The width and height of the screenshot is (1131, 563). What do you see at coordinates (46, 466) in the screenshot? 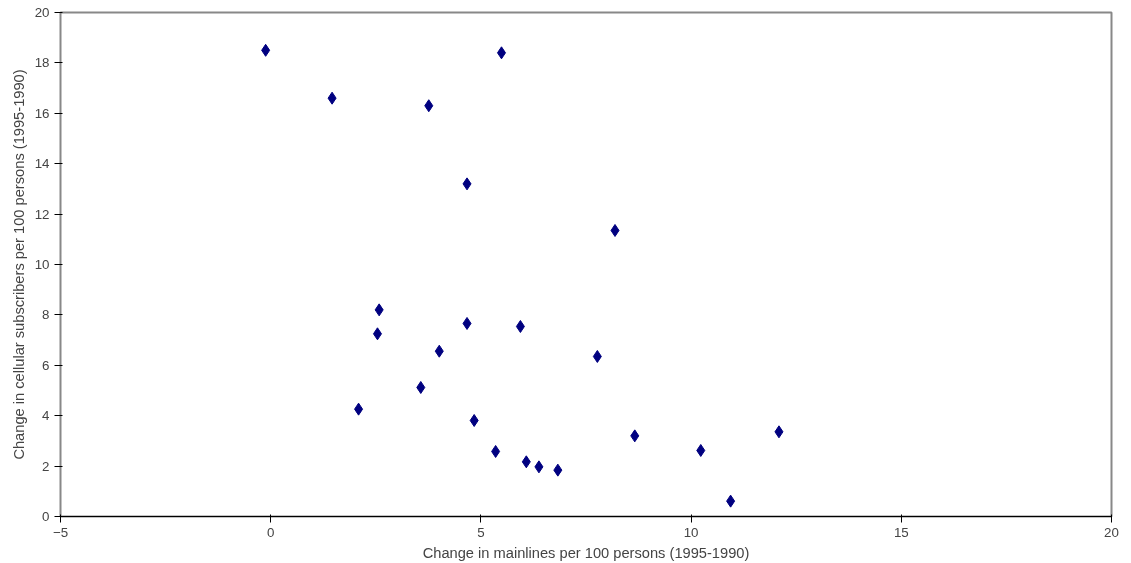
I see `y-tick-label: 2` at bounding box center [46, 466].